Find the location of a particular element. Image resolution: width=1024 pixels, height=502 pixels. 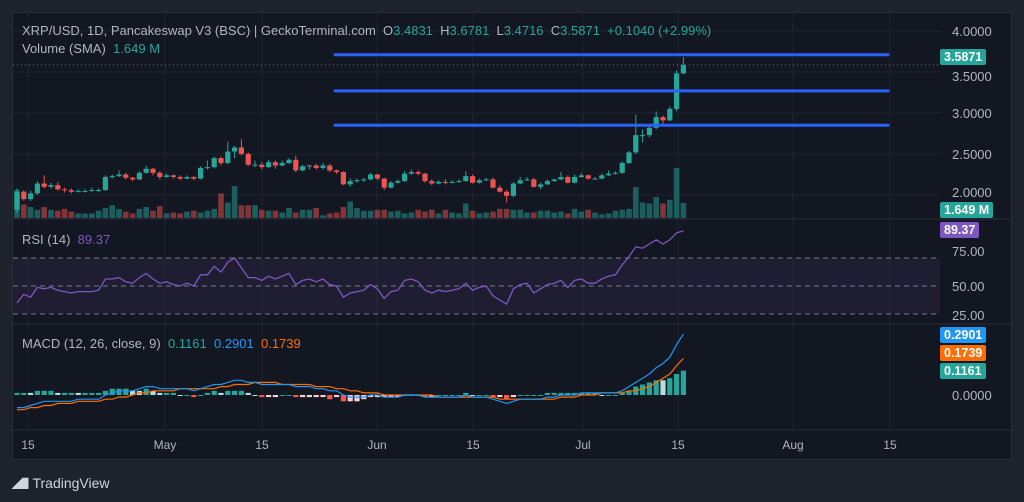

macd-hist-value: 0.1161 is located at coordinates (187, 343).